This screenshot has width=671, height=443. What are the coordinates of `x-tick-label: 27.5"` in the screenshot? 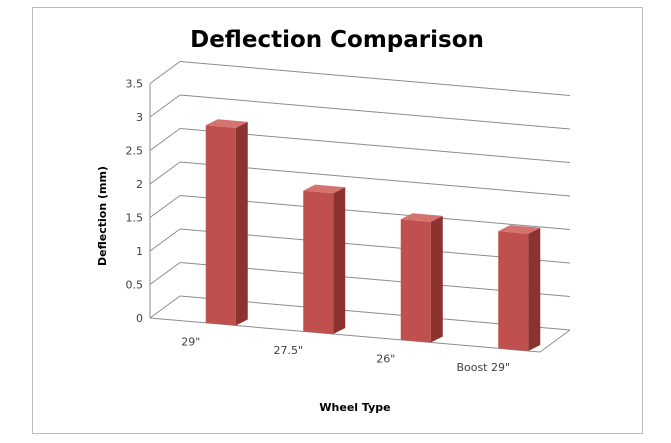 It's located at (288, 350).